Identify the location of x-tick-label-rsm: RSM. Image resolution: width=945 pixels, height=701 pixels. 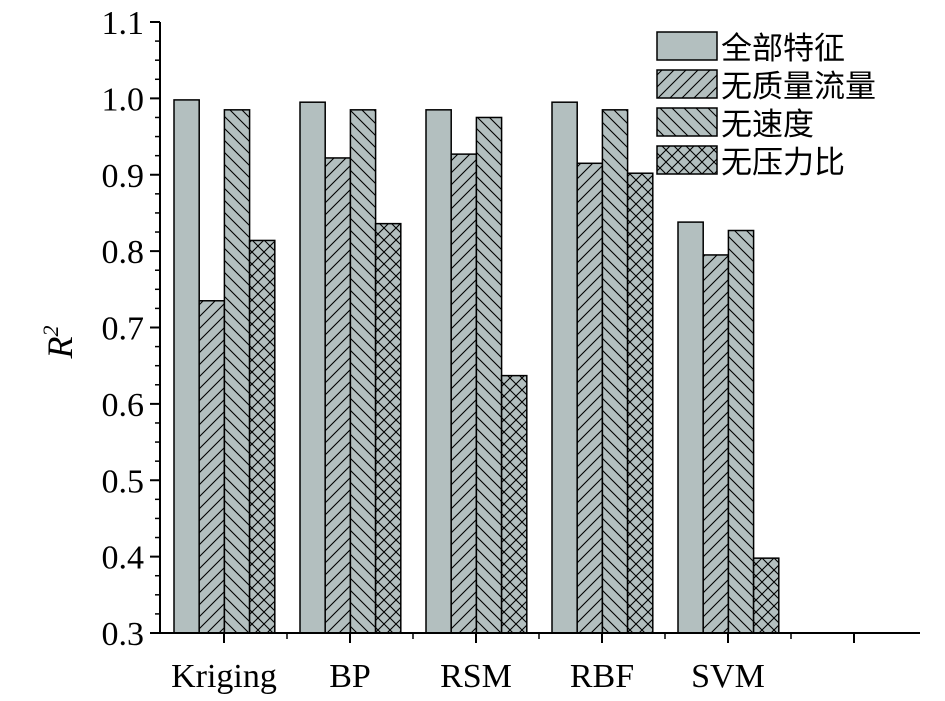
(476, 676).